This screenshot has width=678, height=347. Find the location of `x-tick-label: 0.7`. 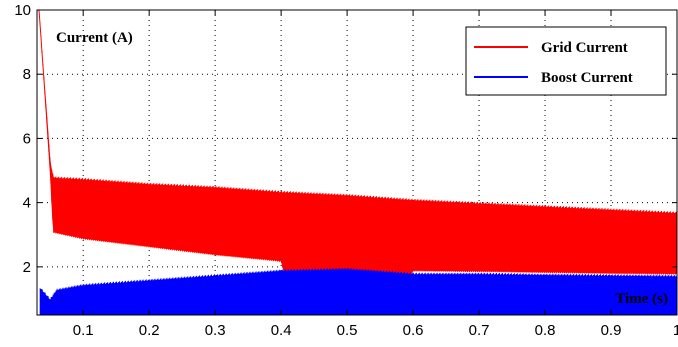

x-tick-label: 0.7 is located at coordinates (479, 330).